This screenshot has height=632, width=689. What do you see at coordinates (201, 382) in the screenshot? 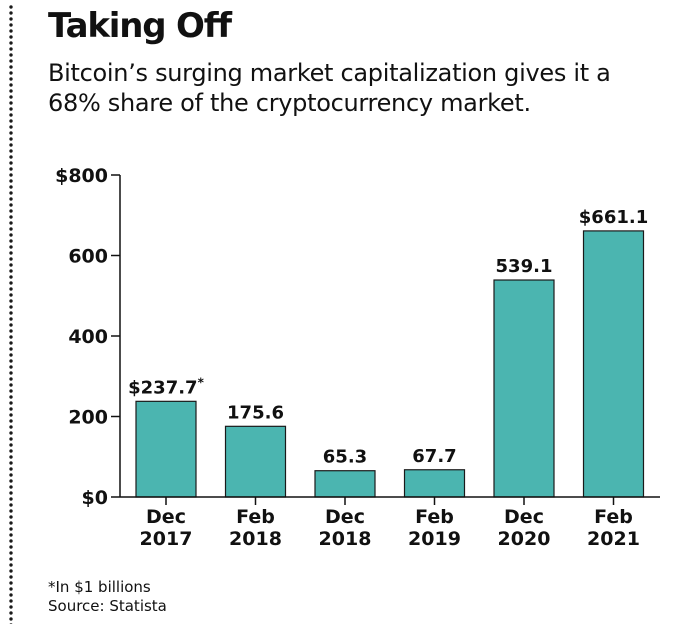
I see `footnote-marker: *` at bounding box center [201, 382].